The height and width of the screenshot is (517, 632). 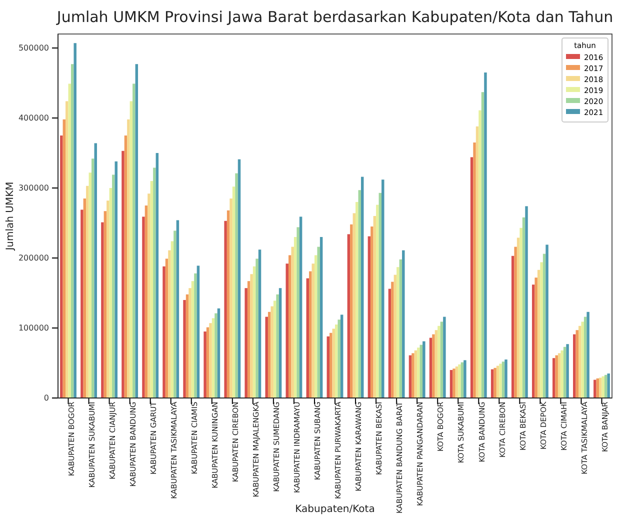 I want to click on y-tick-label: 400000, so click(x=33, y=118).